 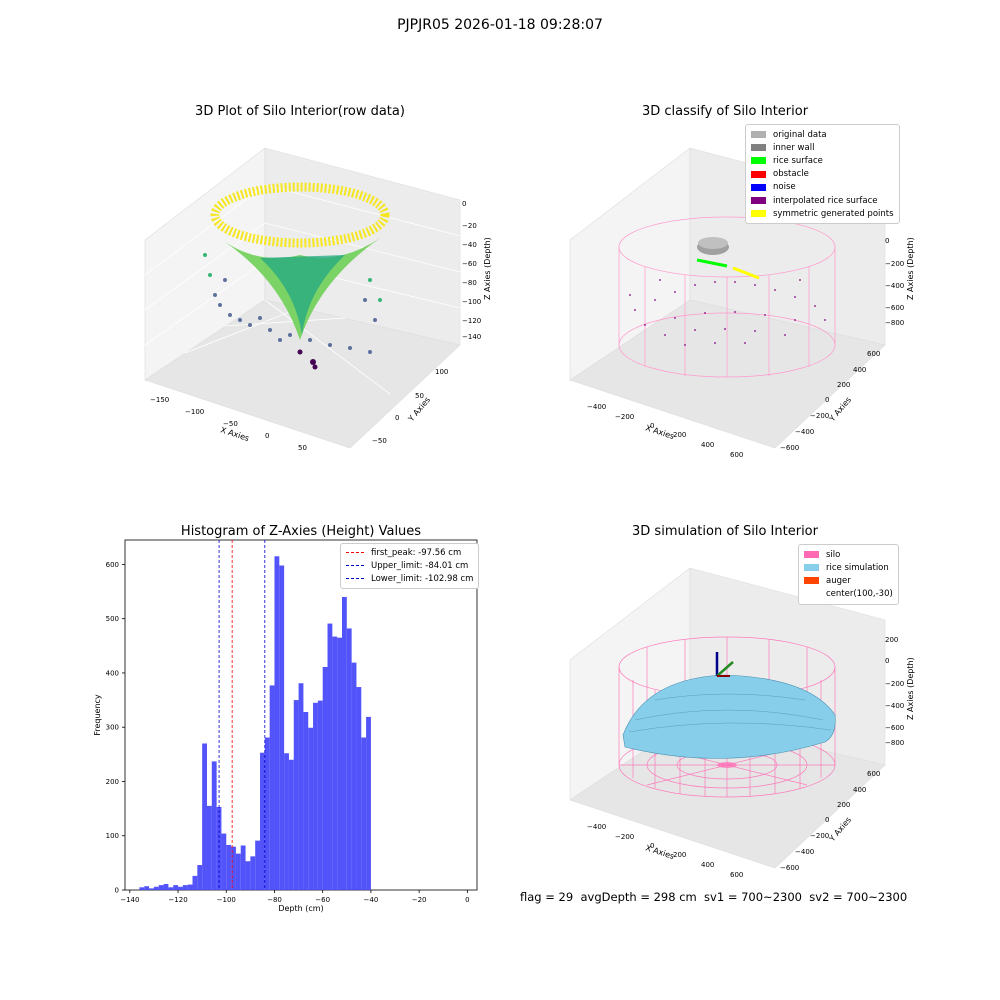 I want to click on raw-point-cloud, so click(x=296, y=276).